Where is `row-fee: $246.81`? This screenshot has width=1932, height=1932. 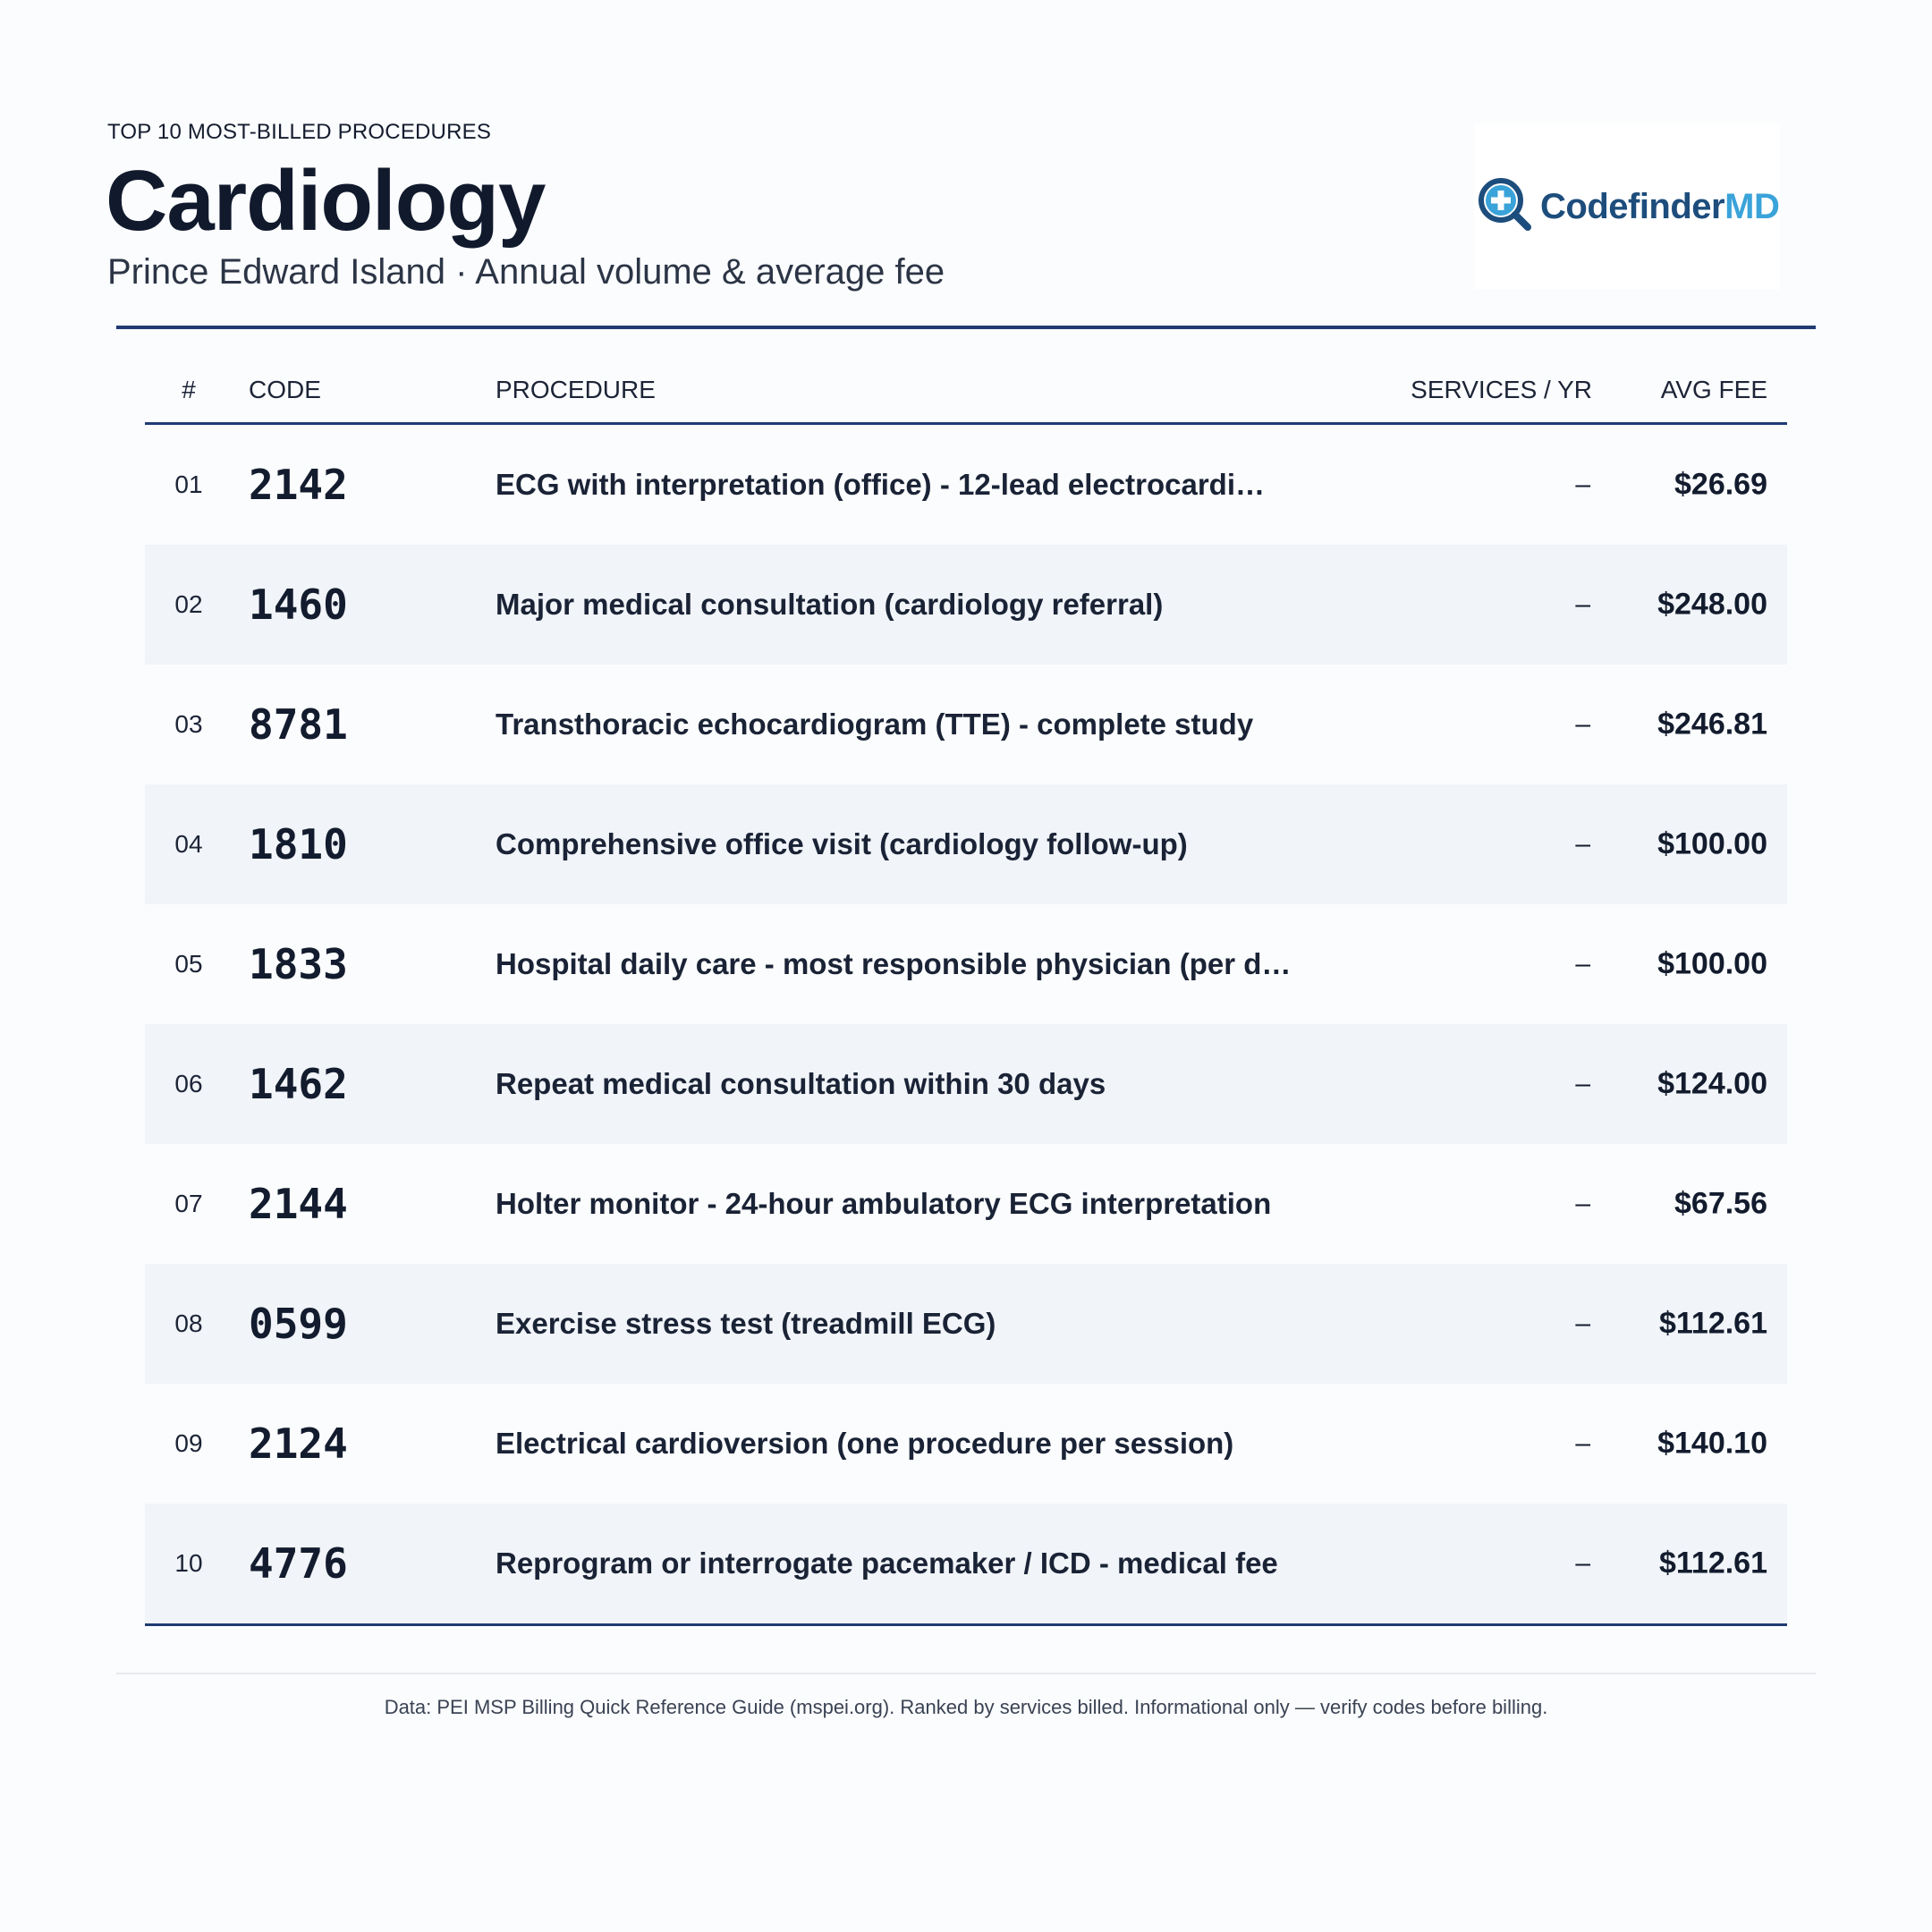
row-fee: $246.81 is located at coordinates (1712, 724).